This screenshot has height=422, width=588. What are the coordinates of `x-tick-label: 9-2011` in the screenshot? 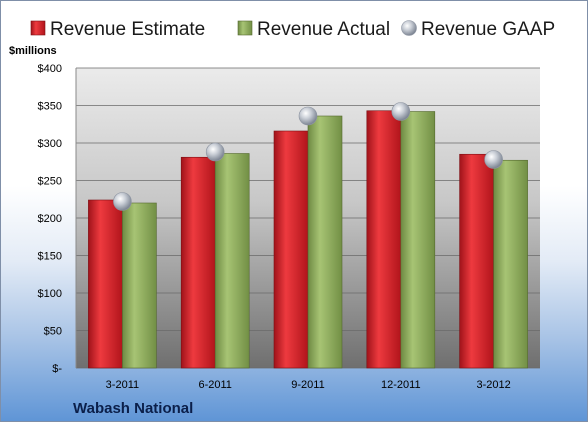 It's located at (307, 385).